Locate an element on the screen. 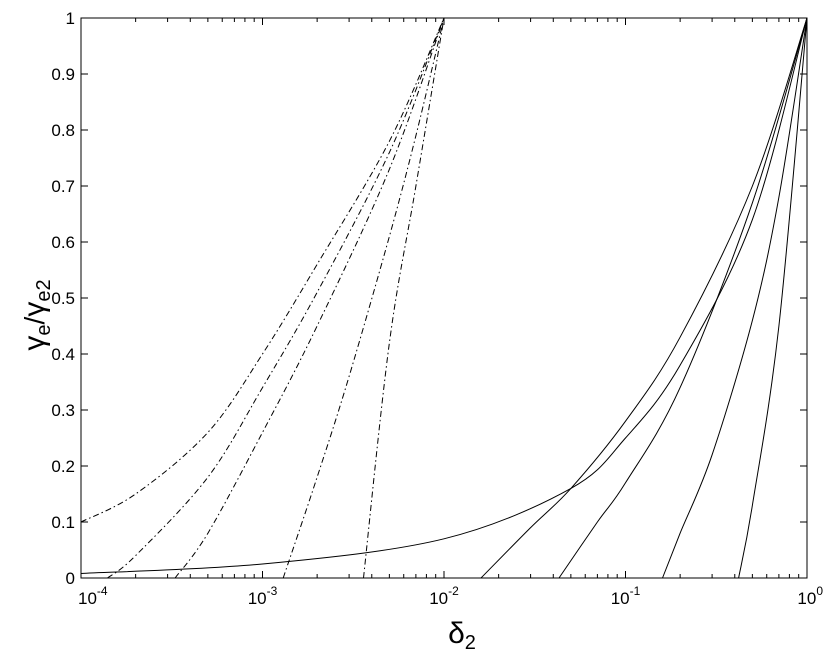 The width and height of the screenshot is (830, 653). y-tick-label: 0.3 is located at coordinates (63, 410).